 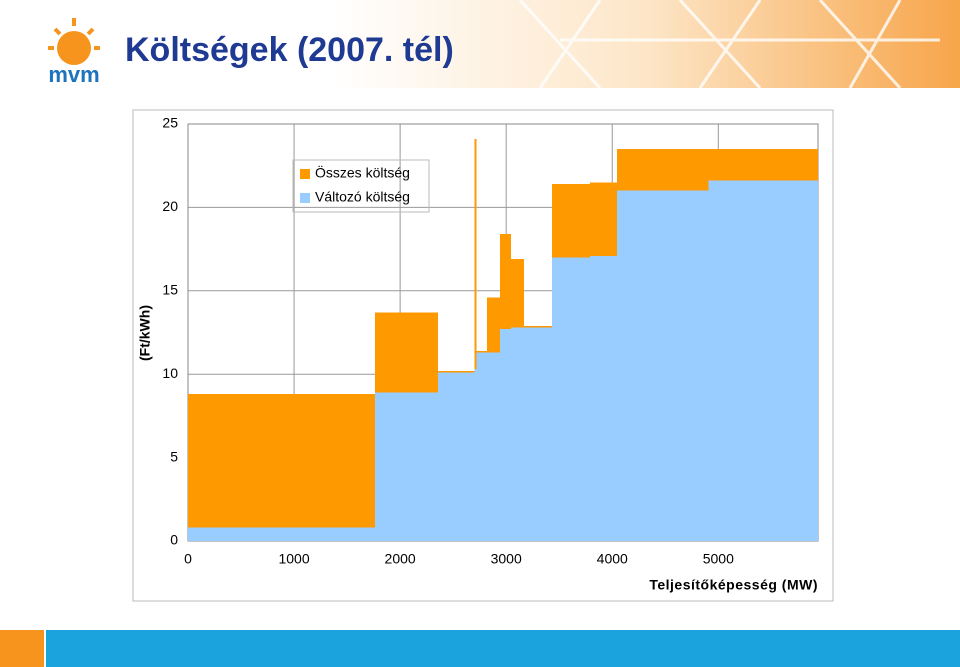 What do you see at coordinates (170, 123) in the screenshot?
I see `y-tick-label: 25` at bounding box center [170, 123].